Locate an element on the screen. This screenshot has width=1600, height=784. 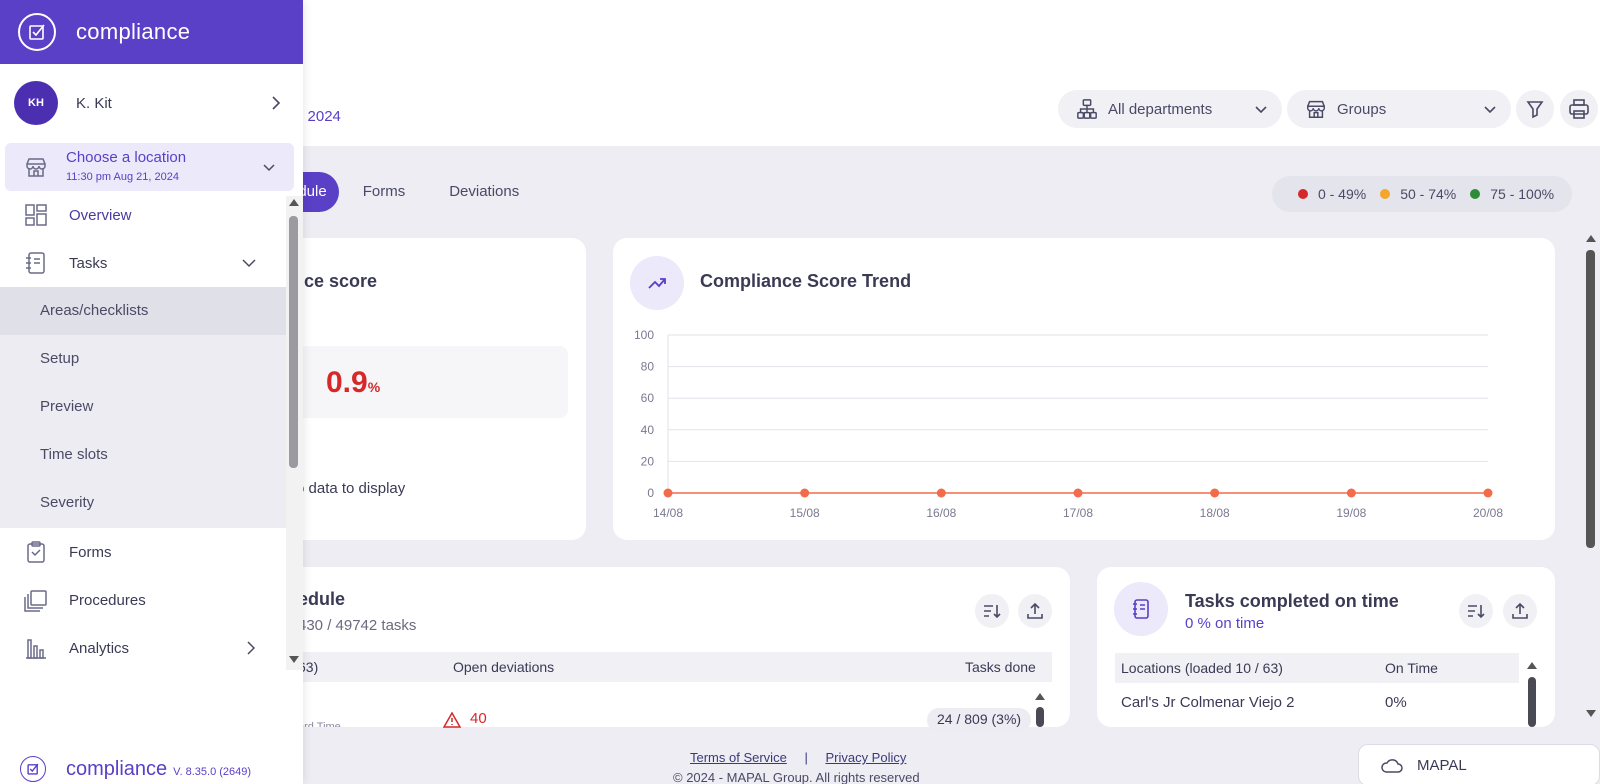
clipboard-icon is located at coordinates (36, 552).